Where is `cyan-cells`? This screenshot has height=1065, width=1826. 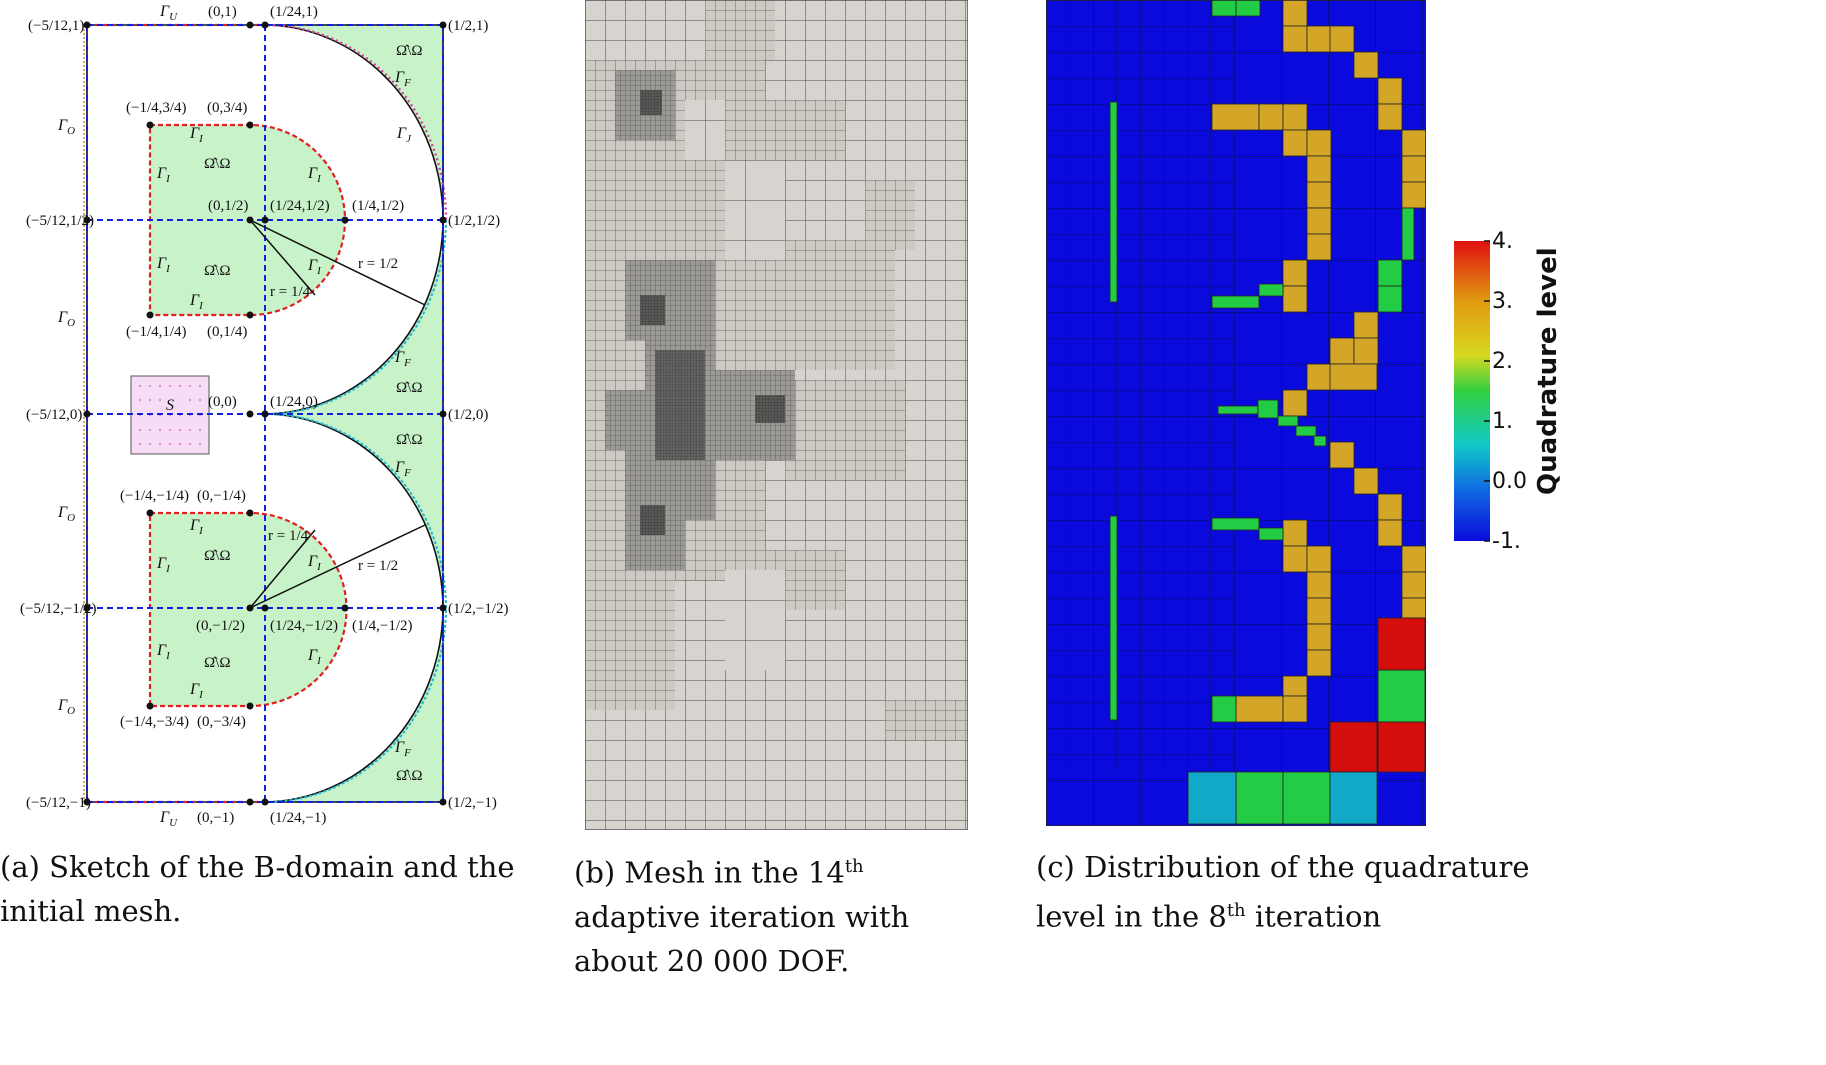 cyan-cells is located at coordinates (1282, 798).